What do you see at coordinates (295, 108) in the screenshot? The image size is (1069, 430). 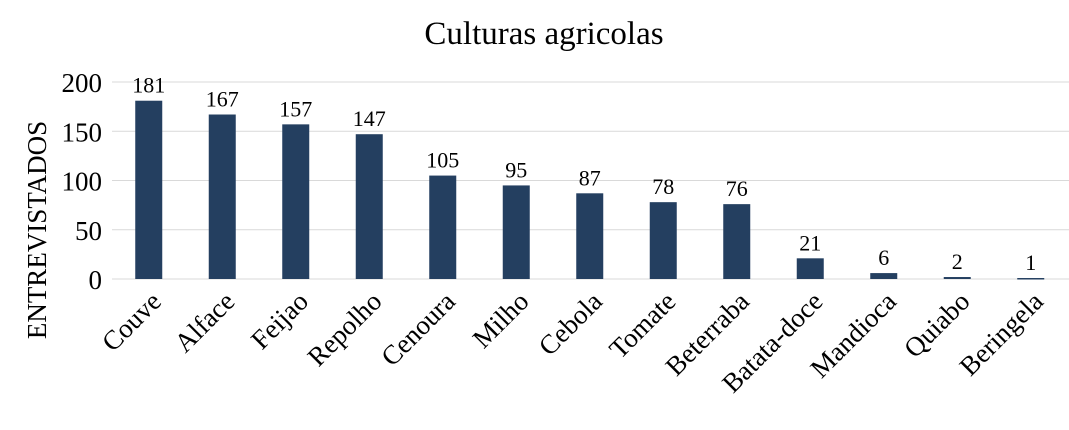 I see `data-label: 157` at bounding box center [295, 108].